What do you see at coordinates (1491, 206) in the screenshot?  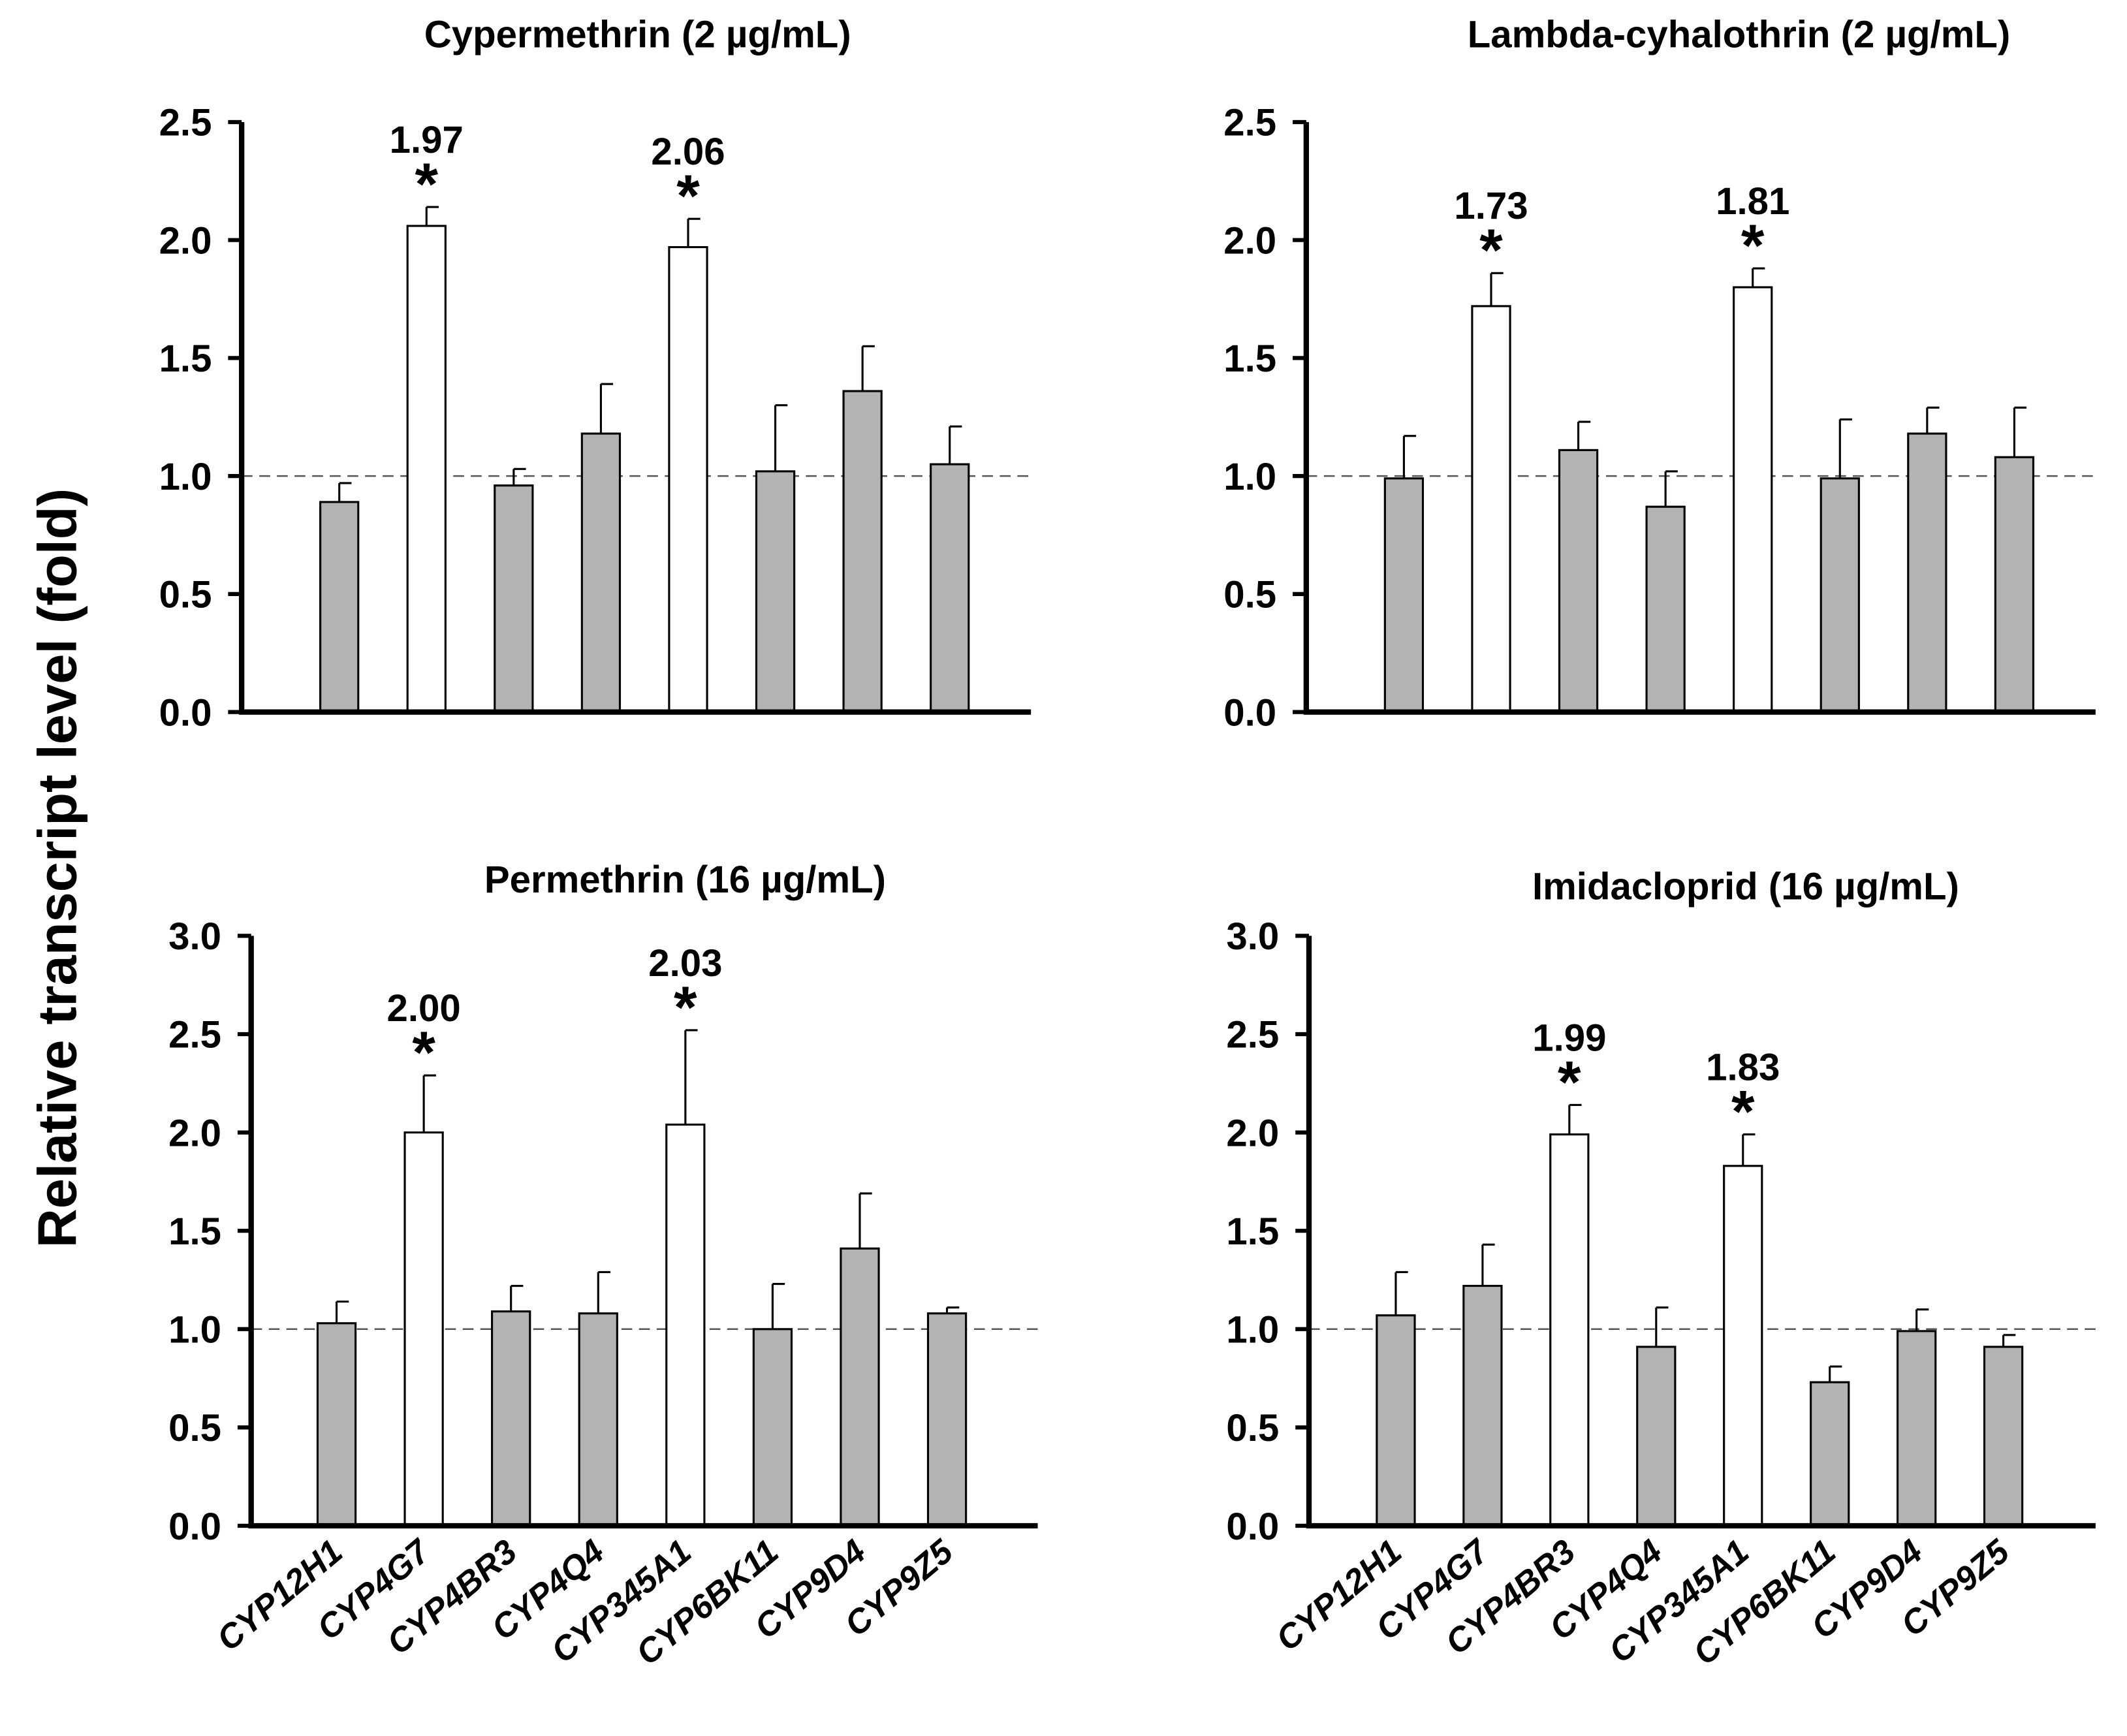 I see `data-label: 1.73` at bounding box center [1491, 206].